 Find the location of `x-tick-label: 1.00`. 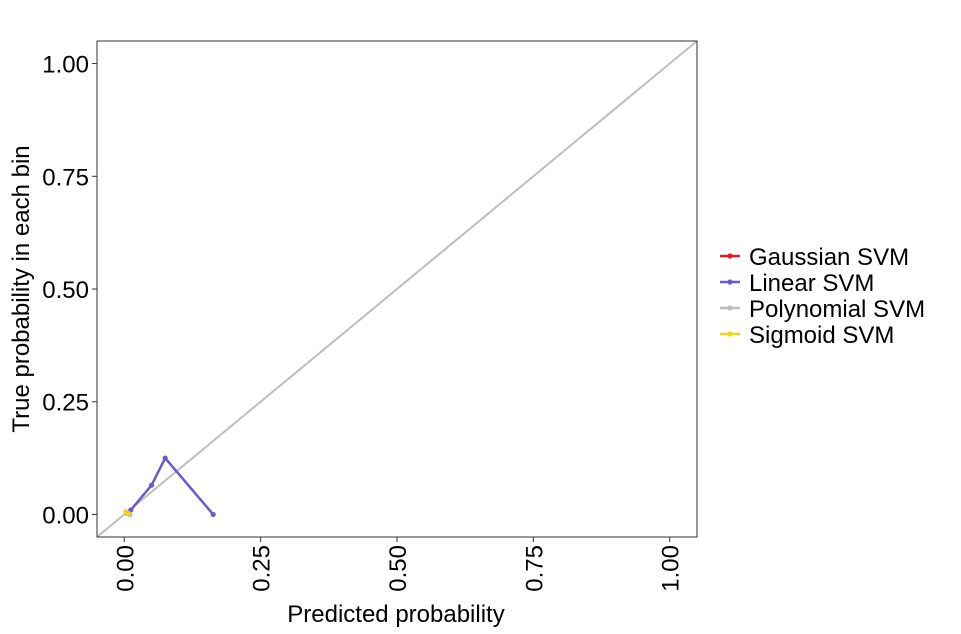

x-tick-label: 1.00 is located at coordinates (671, 568).